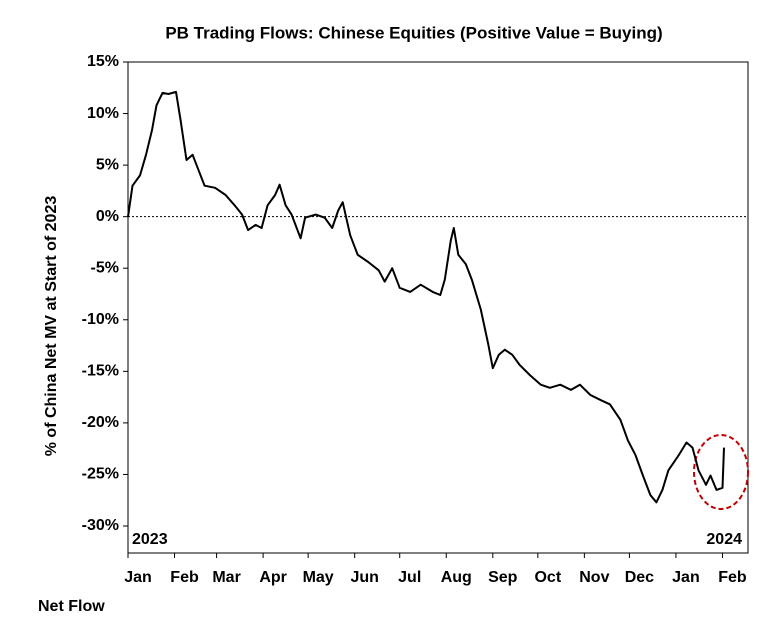 This screenshot has width=774, height=634. What do you see at coordinates (150, 539) in the screenshot?
I see `annotation: 2023` at bounding box center [150, 539].